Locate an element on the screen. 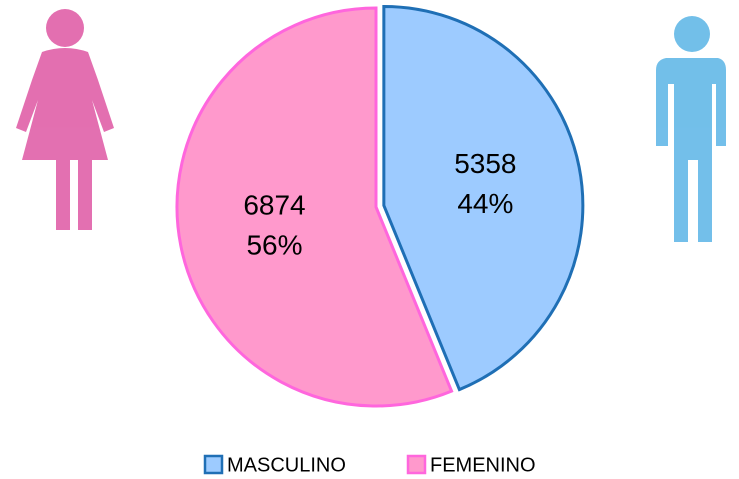  legend-label: FEMENINO is located at coordinates (483, 465).